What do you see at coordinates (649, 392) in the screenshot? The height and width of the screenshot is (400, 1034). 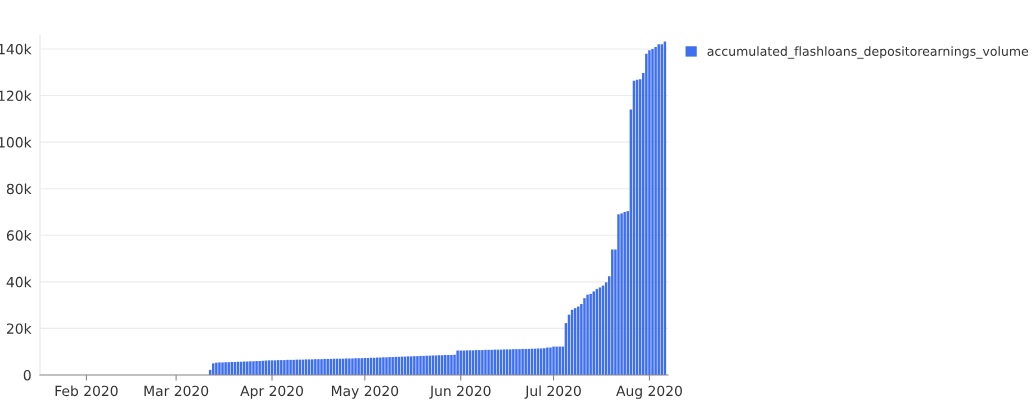 I see `x-tick-label: Aug 2020` at bounding box center [649, 392].